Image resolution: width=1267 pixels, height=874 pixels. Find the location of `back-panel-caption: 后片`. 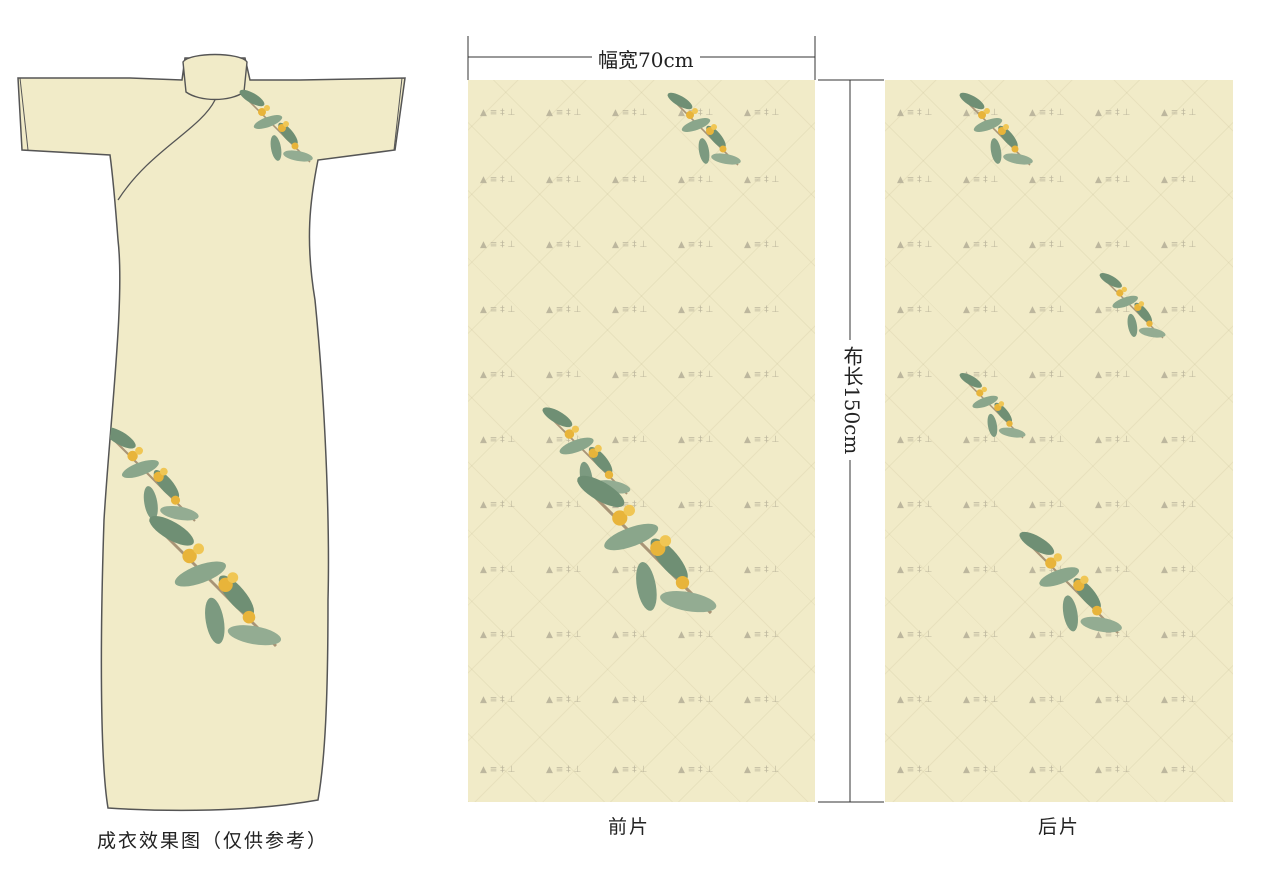

back-panel-caption: 后片 is located at coordinates (1059, 827).